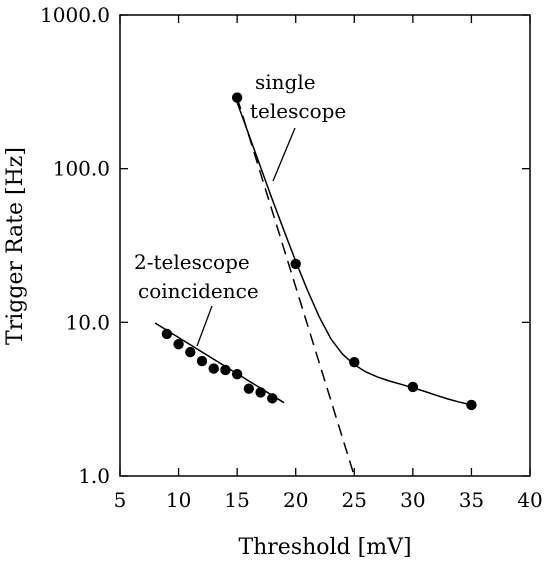 The width and height of the screenshot is (545, 569). Describe the element at coordinates (298, 111) in the screenshot. I see `annotation-single-line2: telescope` at that location.